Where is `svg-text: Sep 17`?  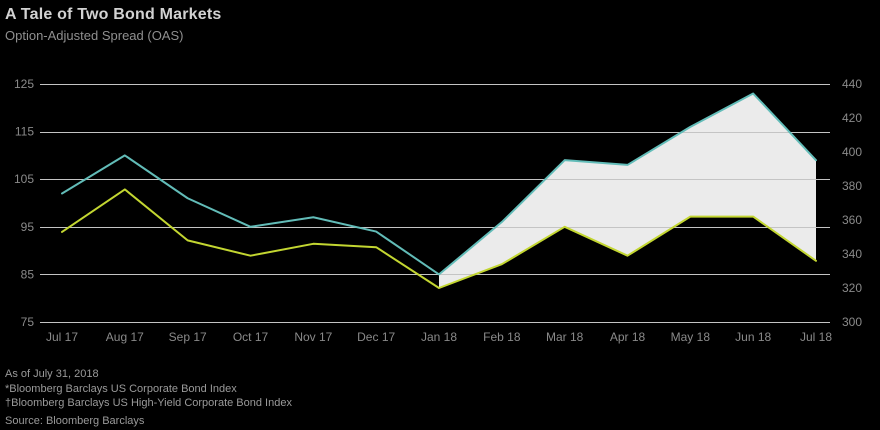
svg-text: Sep 17 is located at coordinates (188, 337).